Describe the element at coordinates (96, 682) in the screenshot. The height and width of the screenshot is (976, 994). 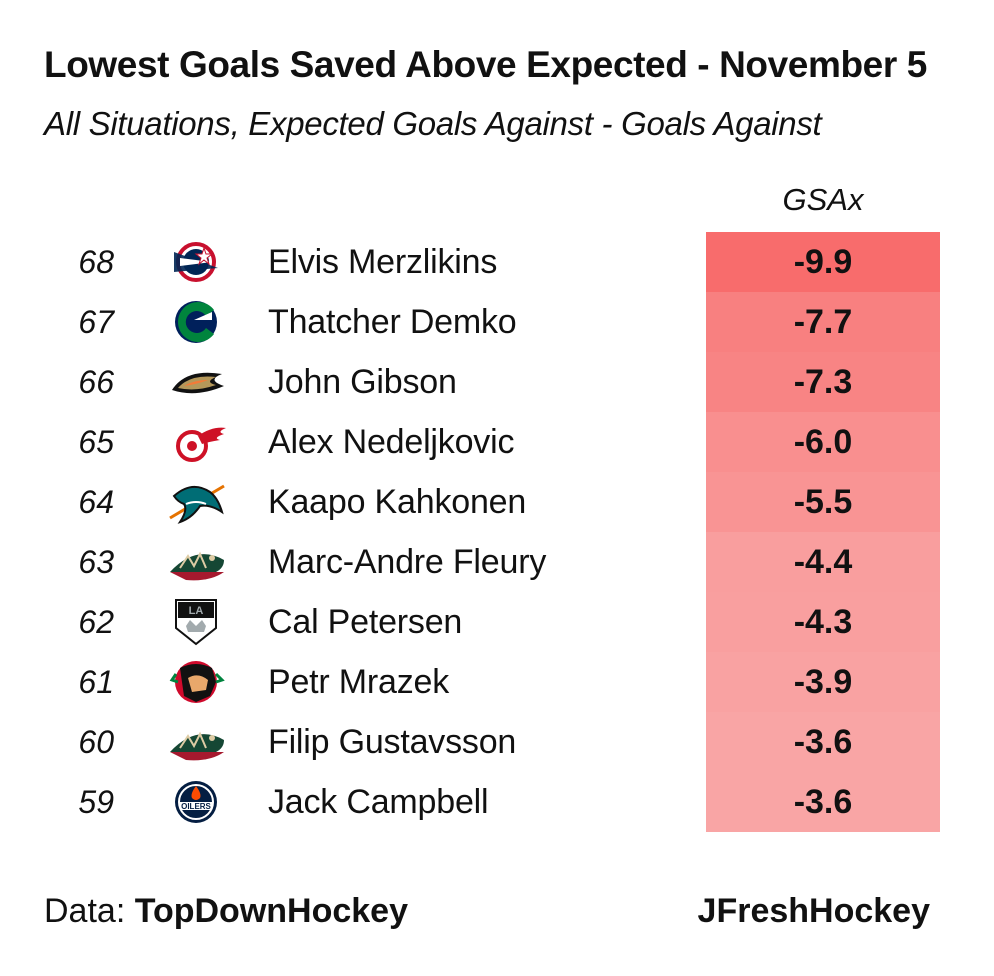
I see `rank-label: 61` at that location.